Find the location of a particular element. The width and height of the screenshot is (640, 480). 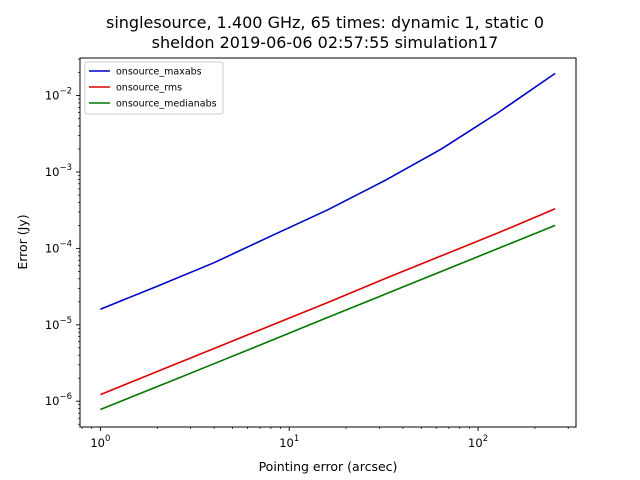

y-tick-label: 10⁻² is located at coordinates (58, 95).